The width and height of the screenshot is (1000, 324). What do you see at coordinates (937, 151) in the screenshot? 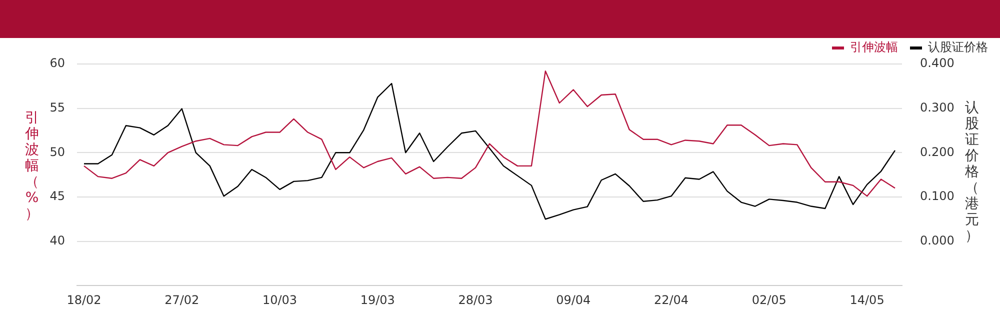
I see `y2-tick-label: 0.200` at bounding box center [937, 151].